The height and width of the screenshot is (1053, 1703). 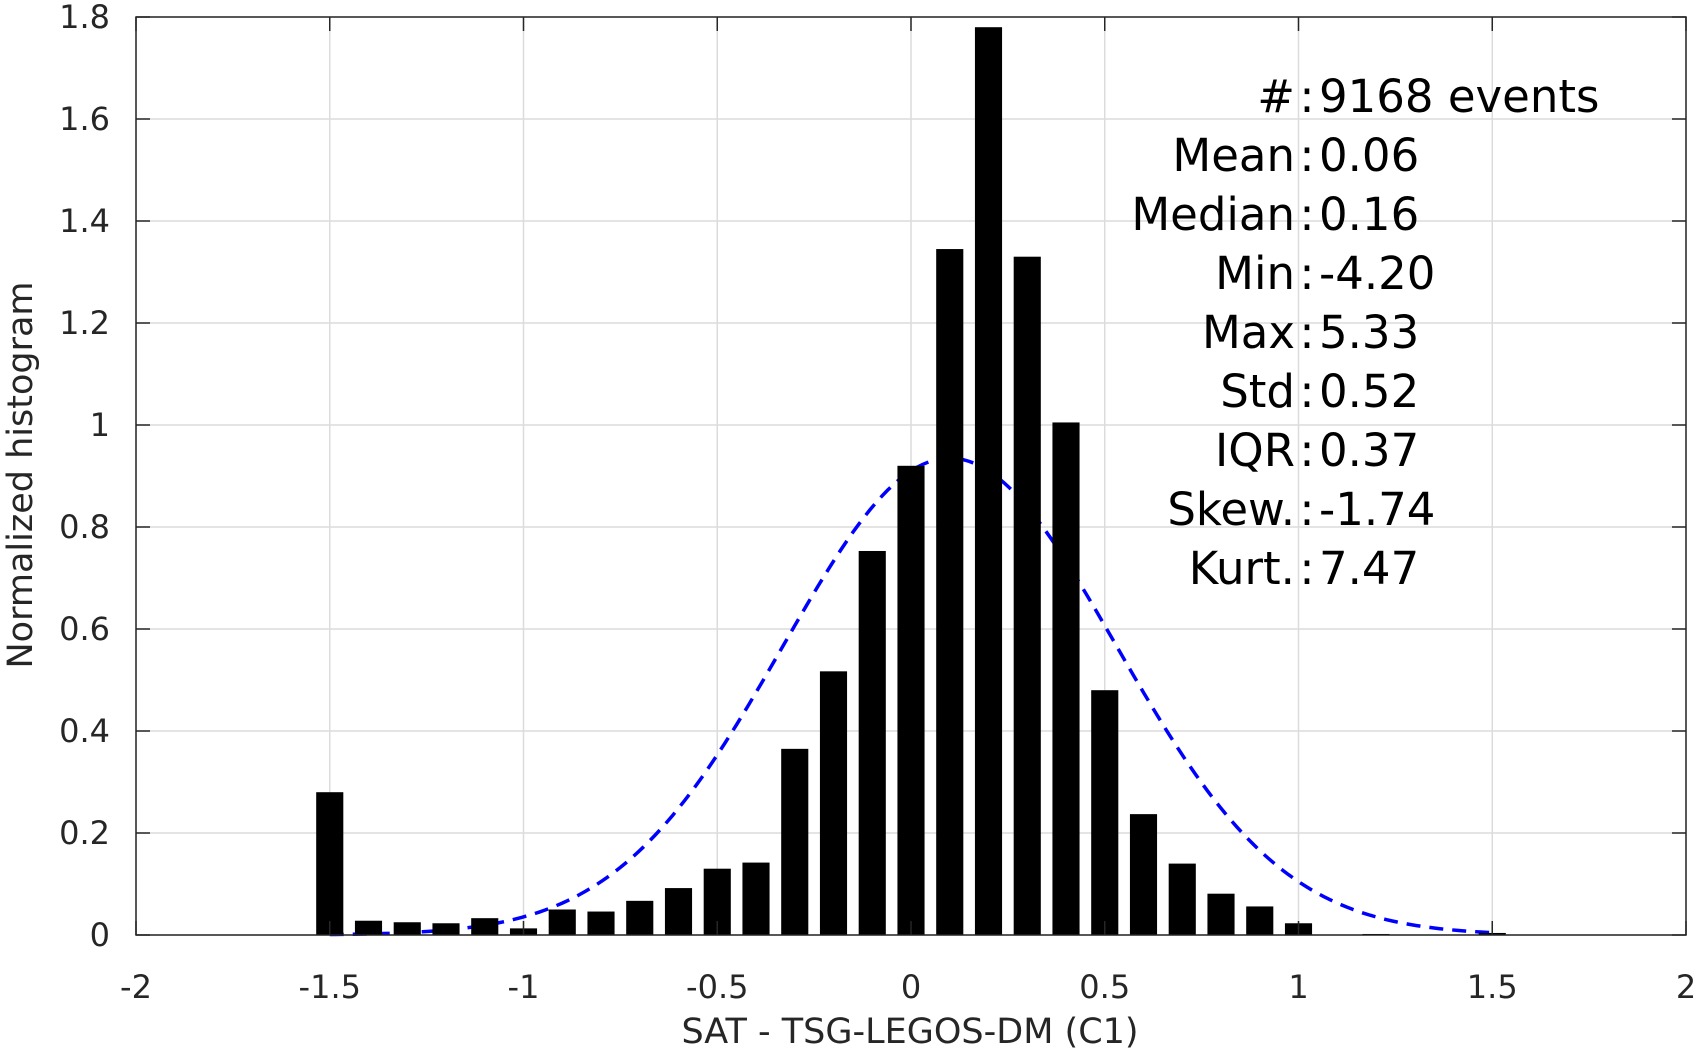 What do you see at coordinates (330, 987) in the screenshot?
I see `x-tick-label-1: -1.5` at bounding box center [330, 987].